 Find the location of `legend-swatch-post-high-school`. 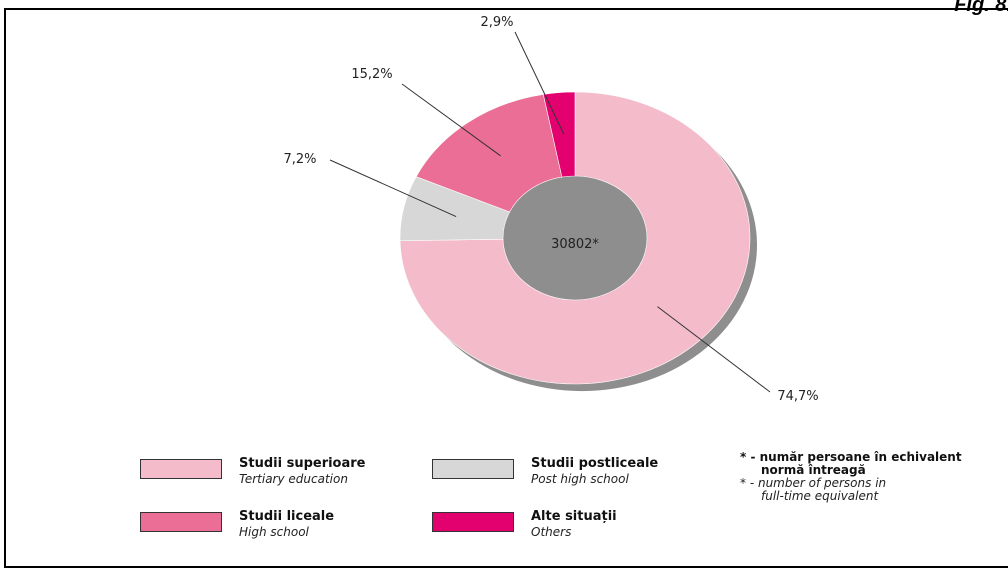

legend-swatch-post-high-school is located at coordinates (473, 469).